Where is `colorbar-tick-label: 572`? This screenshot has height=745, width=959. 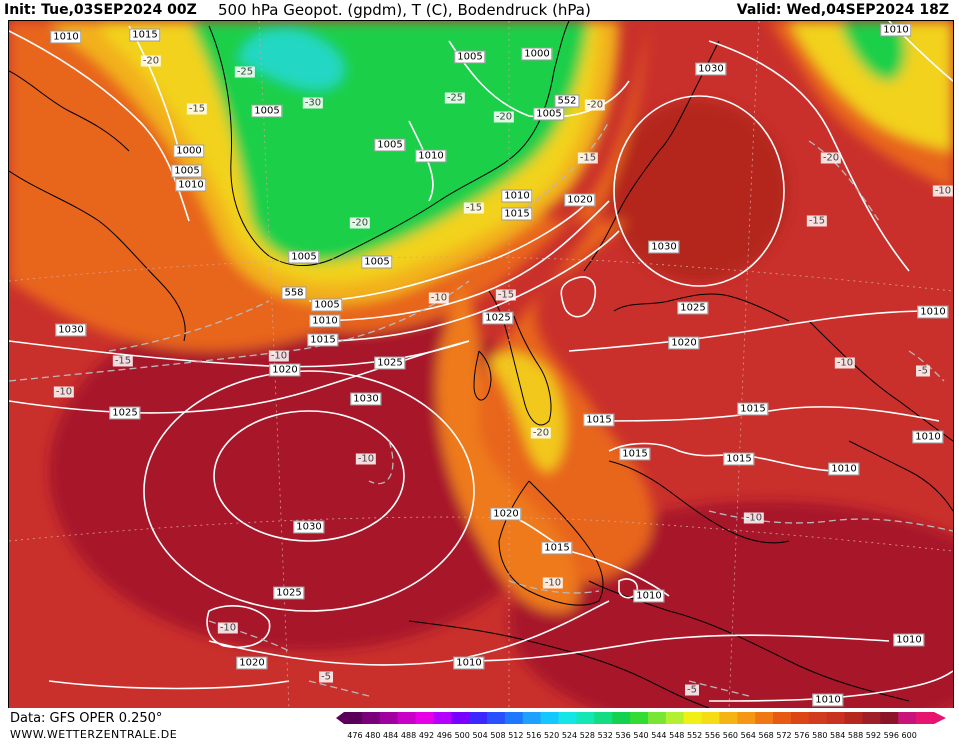 colorbar-tick-label: 572 is located at coordinates (783, 735).